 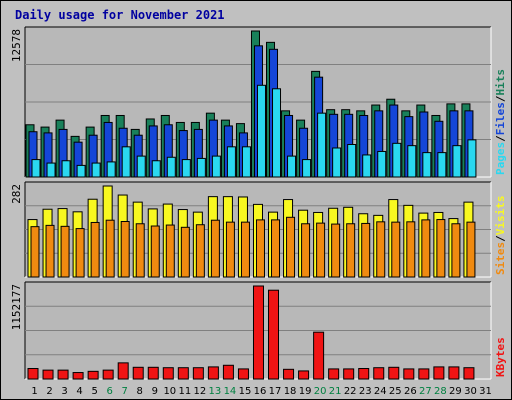 What do you see at coordinates (290, 391) in the screenshot?
I see `x-tick-label-day-18: 18` at bounding box center [290, 391].